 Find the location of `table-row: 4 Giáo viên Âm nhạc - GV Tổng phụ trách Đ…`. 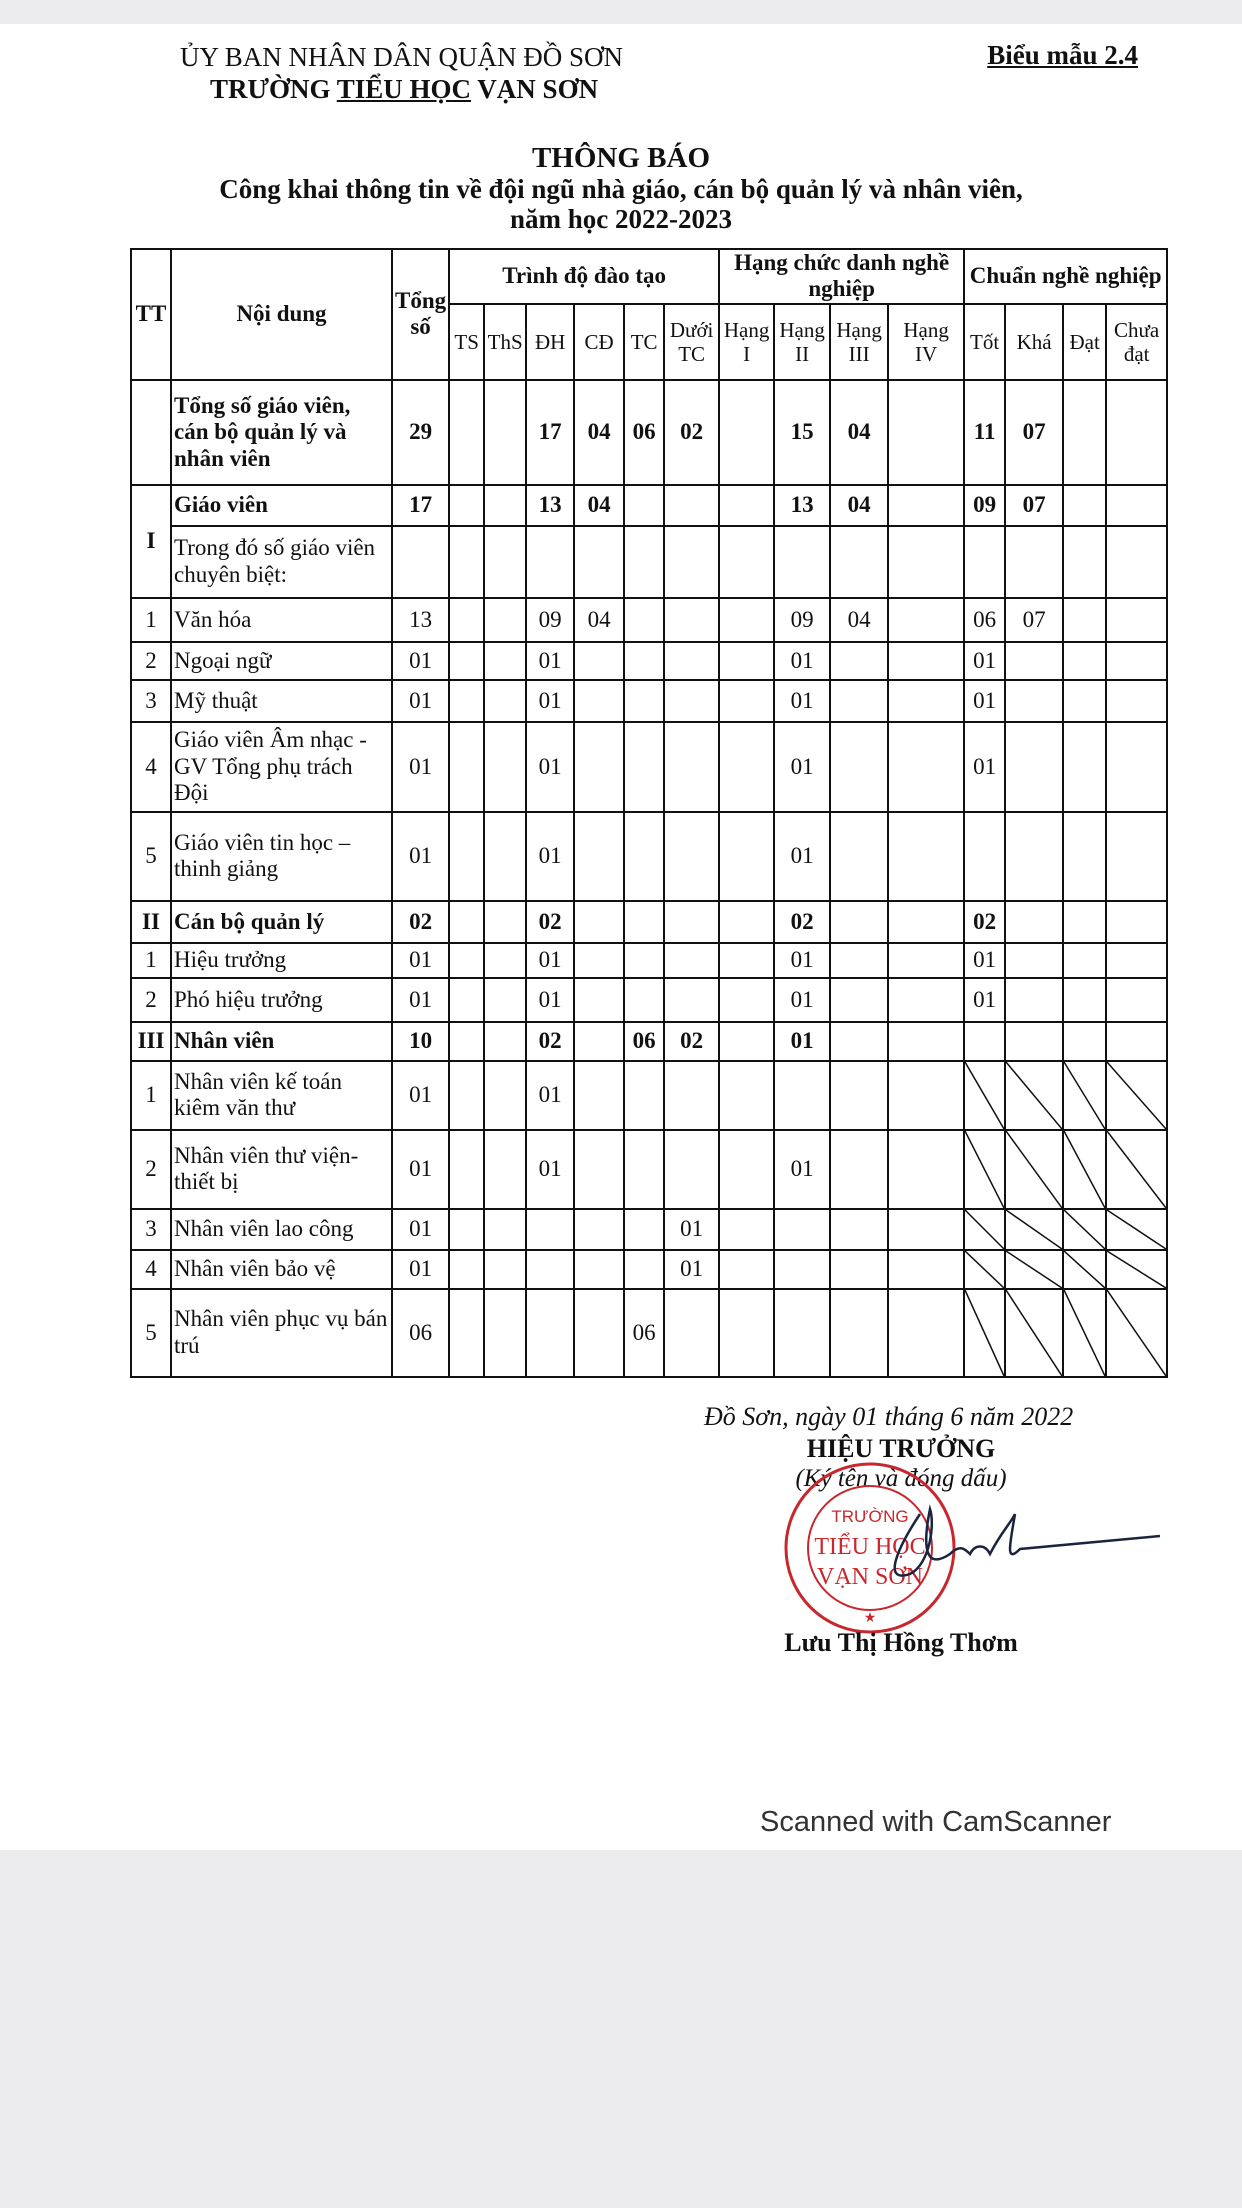

table-row: 4 Giáo viên Âm nhạc - GV Tổng phụ trách Đ… is located at coordinates (649, 766).